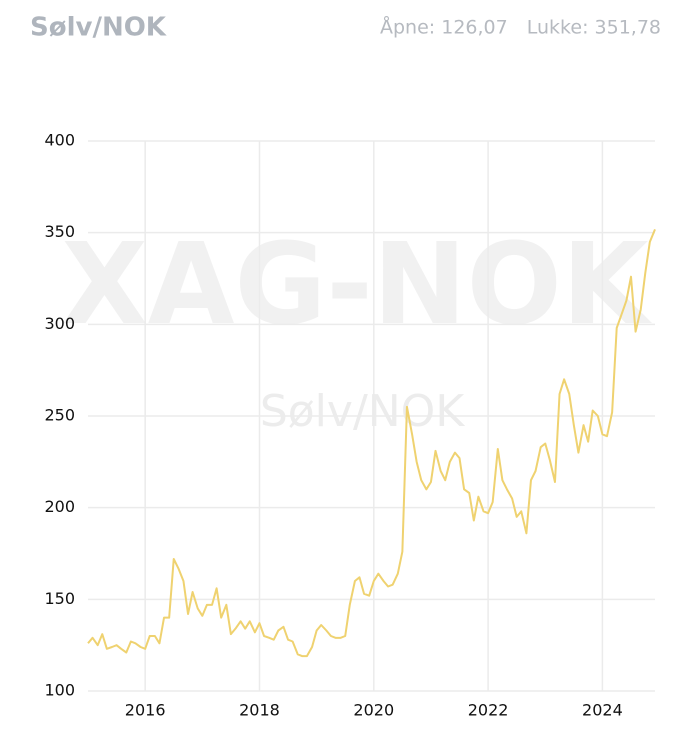 The width and height of the screenshot is (690, 747). What do you see at coordinates (59, 506) in the screenshot?
I see `y-tick-label: 200` at bounding box center [59, 506].